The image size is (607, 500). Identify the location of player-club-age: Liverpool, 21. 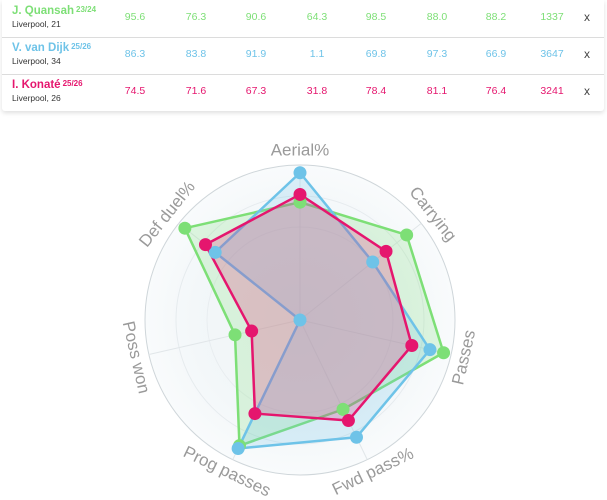
(36, 24).